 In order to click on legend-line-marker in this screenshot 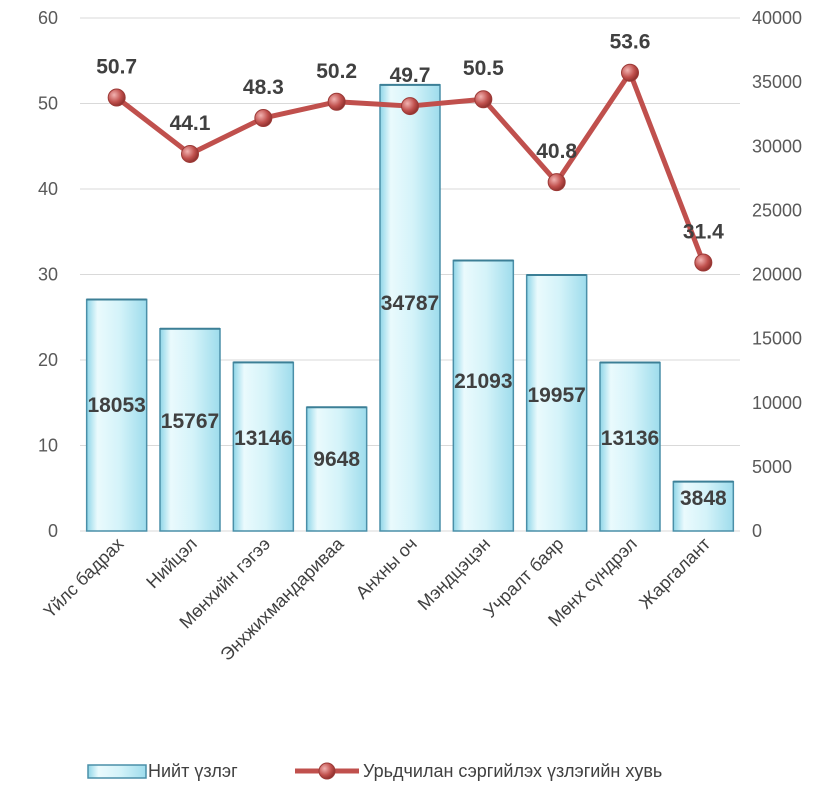, I will do `click(327, 771)`.